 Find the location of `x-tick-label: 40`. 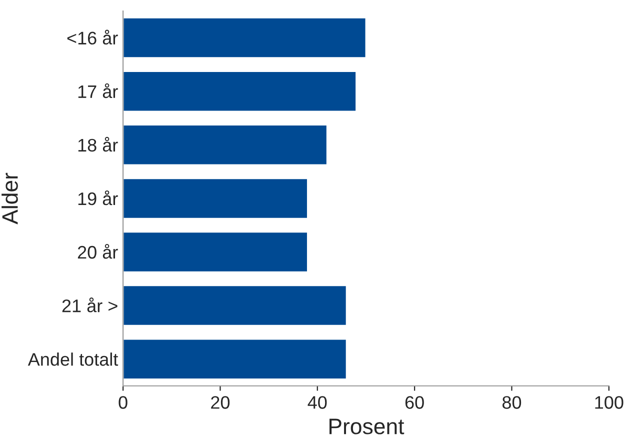

x-tick-label: 40 is located at coordinates (317, 402).